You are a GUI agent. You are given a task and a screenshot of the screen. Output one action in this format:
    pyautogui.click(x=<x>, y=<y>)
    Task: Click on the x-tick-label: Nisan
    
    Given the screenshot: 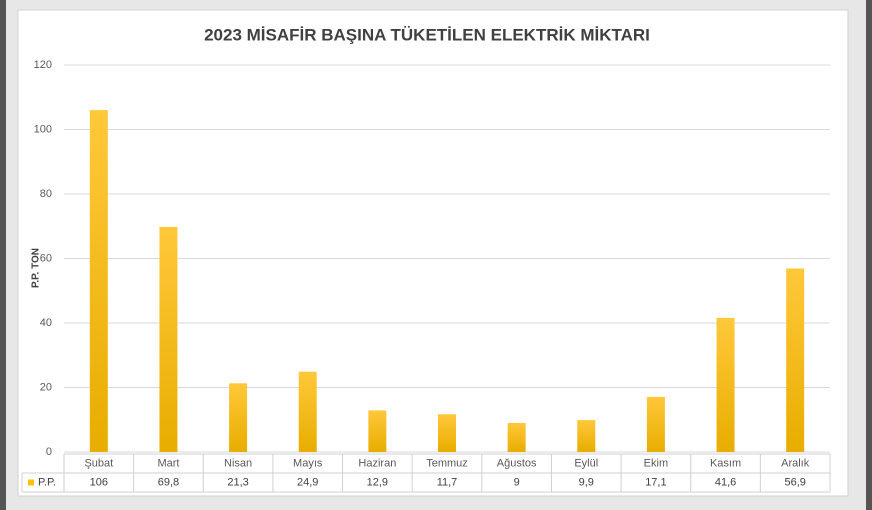 What is the action you would take?
    pyautogui.click(x=238, y=463)
    